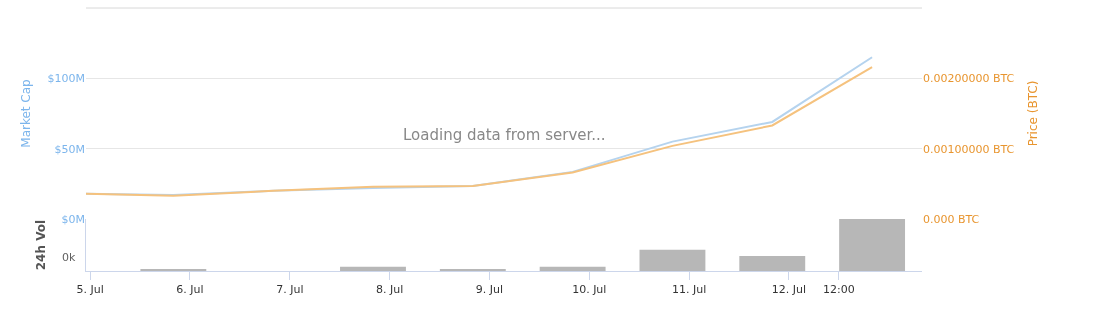 The width and height of the screenshot is (1103, 321). Describe the element at coordinates (190, 290) in the screenshot. I see `x-tick-label: 6. Jul` at that location.